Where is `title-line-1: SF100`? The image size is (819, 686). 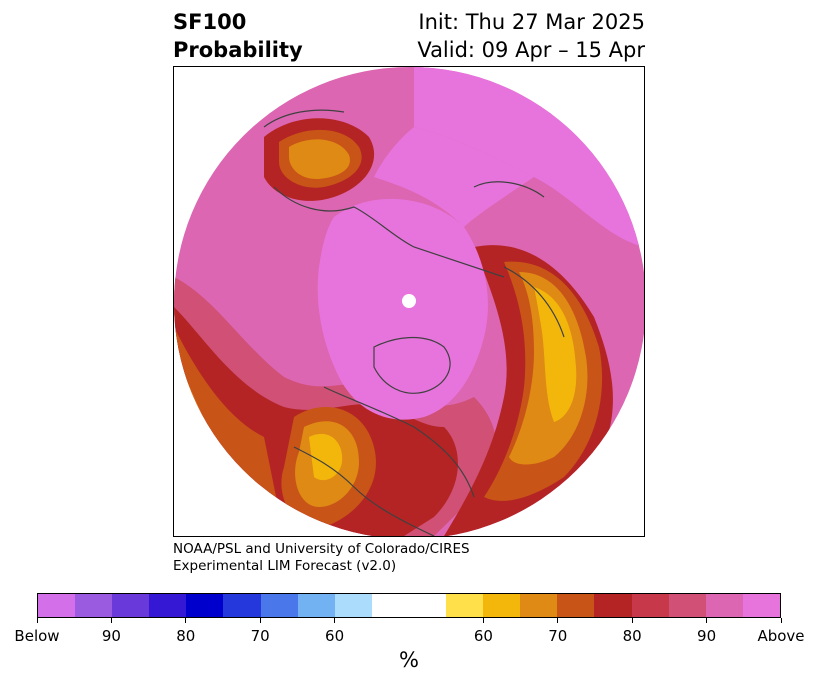
title-line-1: SF100 is located at coordinates (210, 22).